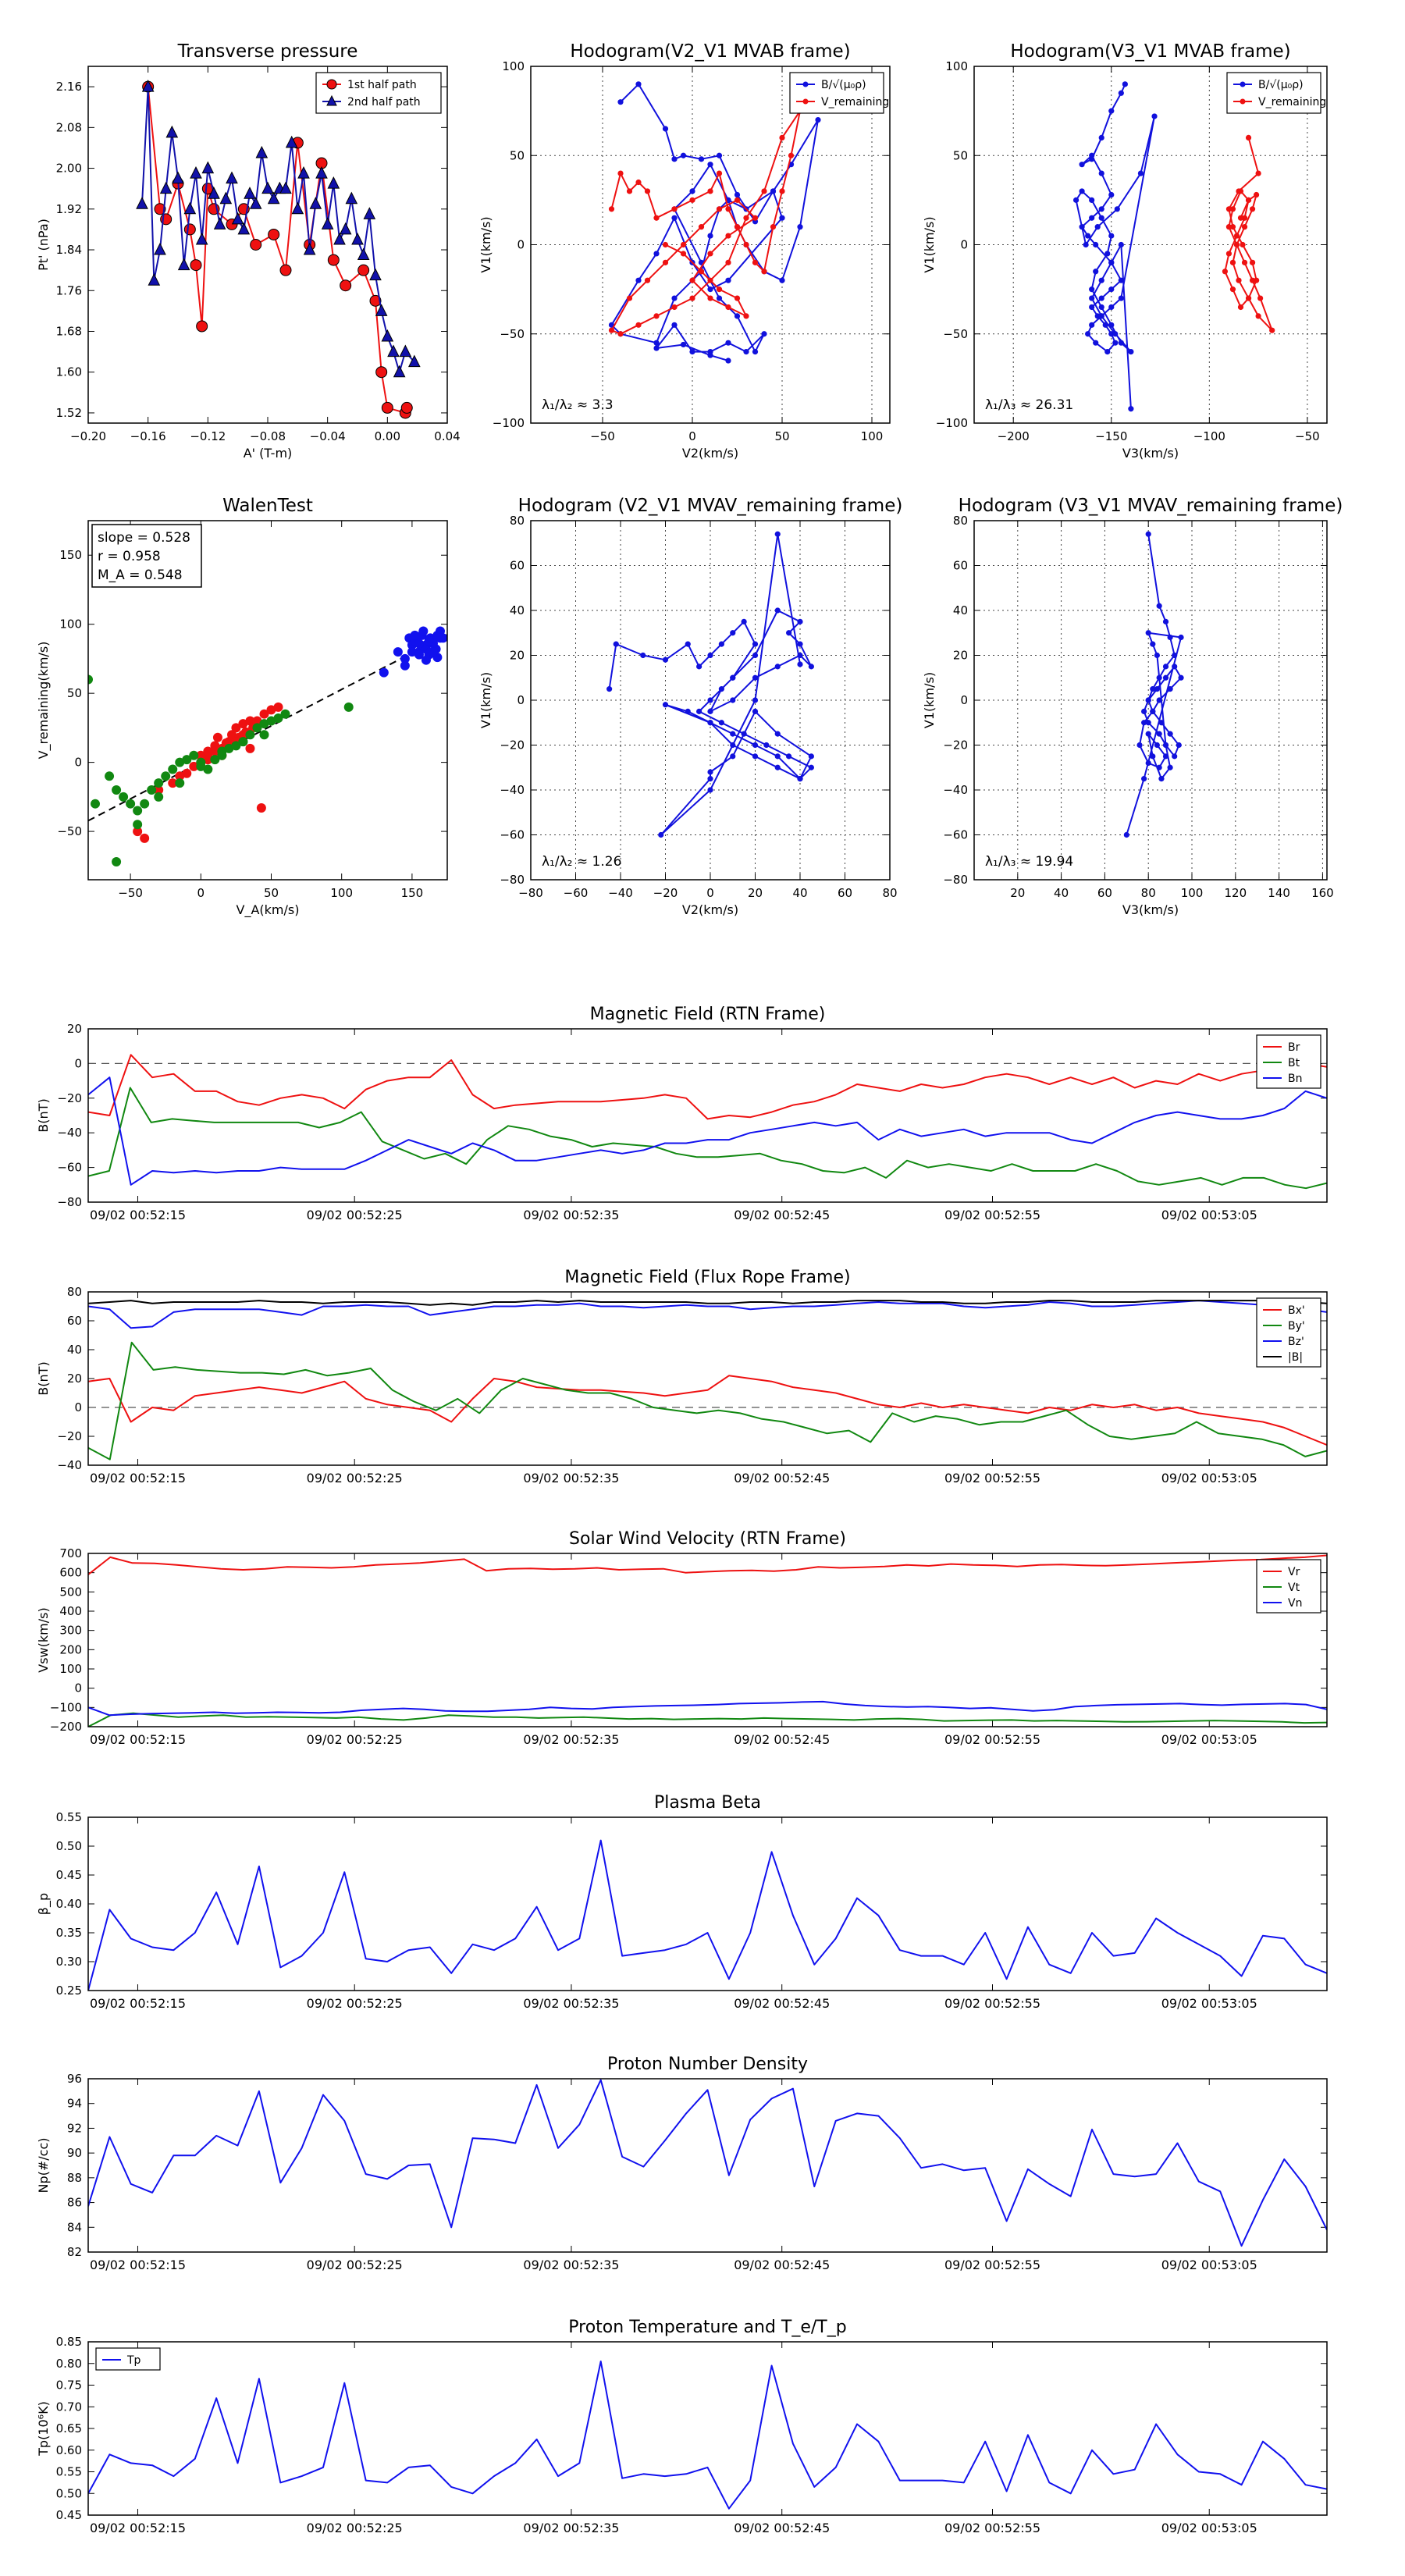 Image resolution: width=1405 pixels, height=2576 pixels. I want to click on x-tick-label: 09/02 00:52:15, so click(138, 1215).